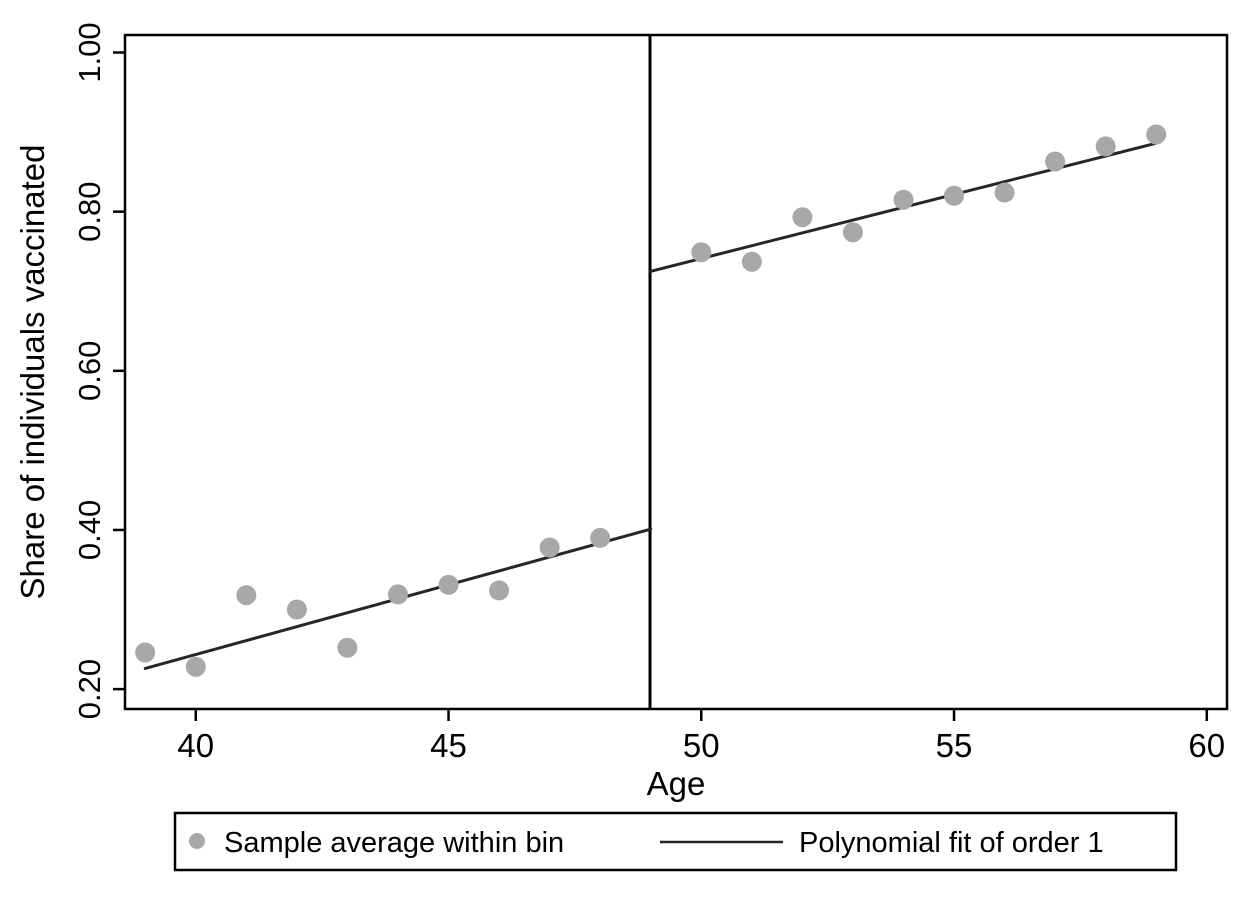 The image size is (1260, 921). Describe the element at coordinates (89, 52) in the screenshot. I see `y-tick-label: 1.00` at that location.